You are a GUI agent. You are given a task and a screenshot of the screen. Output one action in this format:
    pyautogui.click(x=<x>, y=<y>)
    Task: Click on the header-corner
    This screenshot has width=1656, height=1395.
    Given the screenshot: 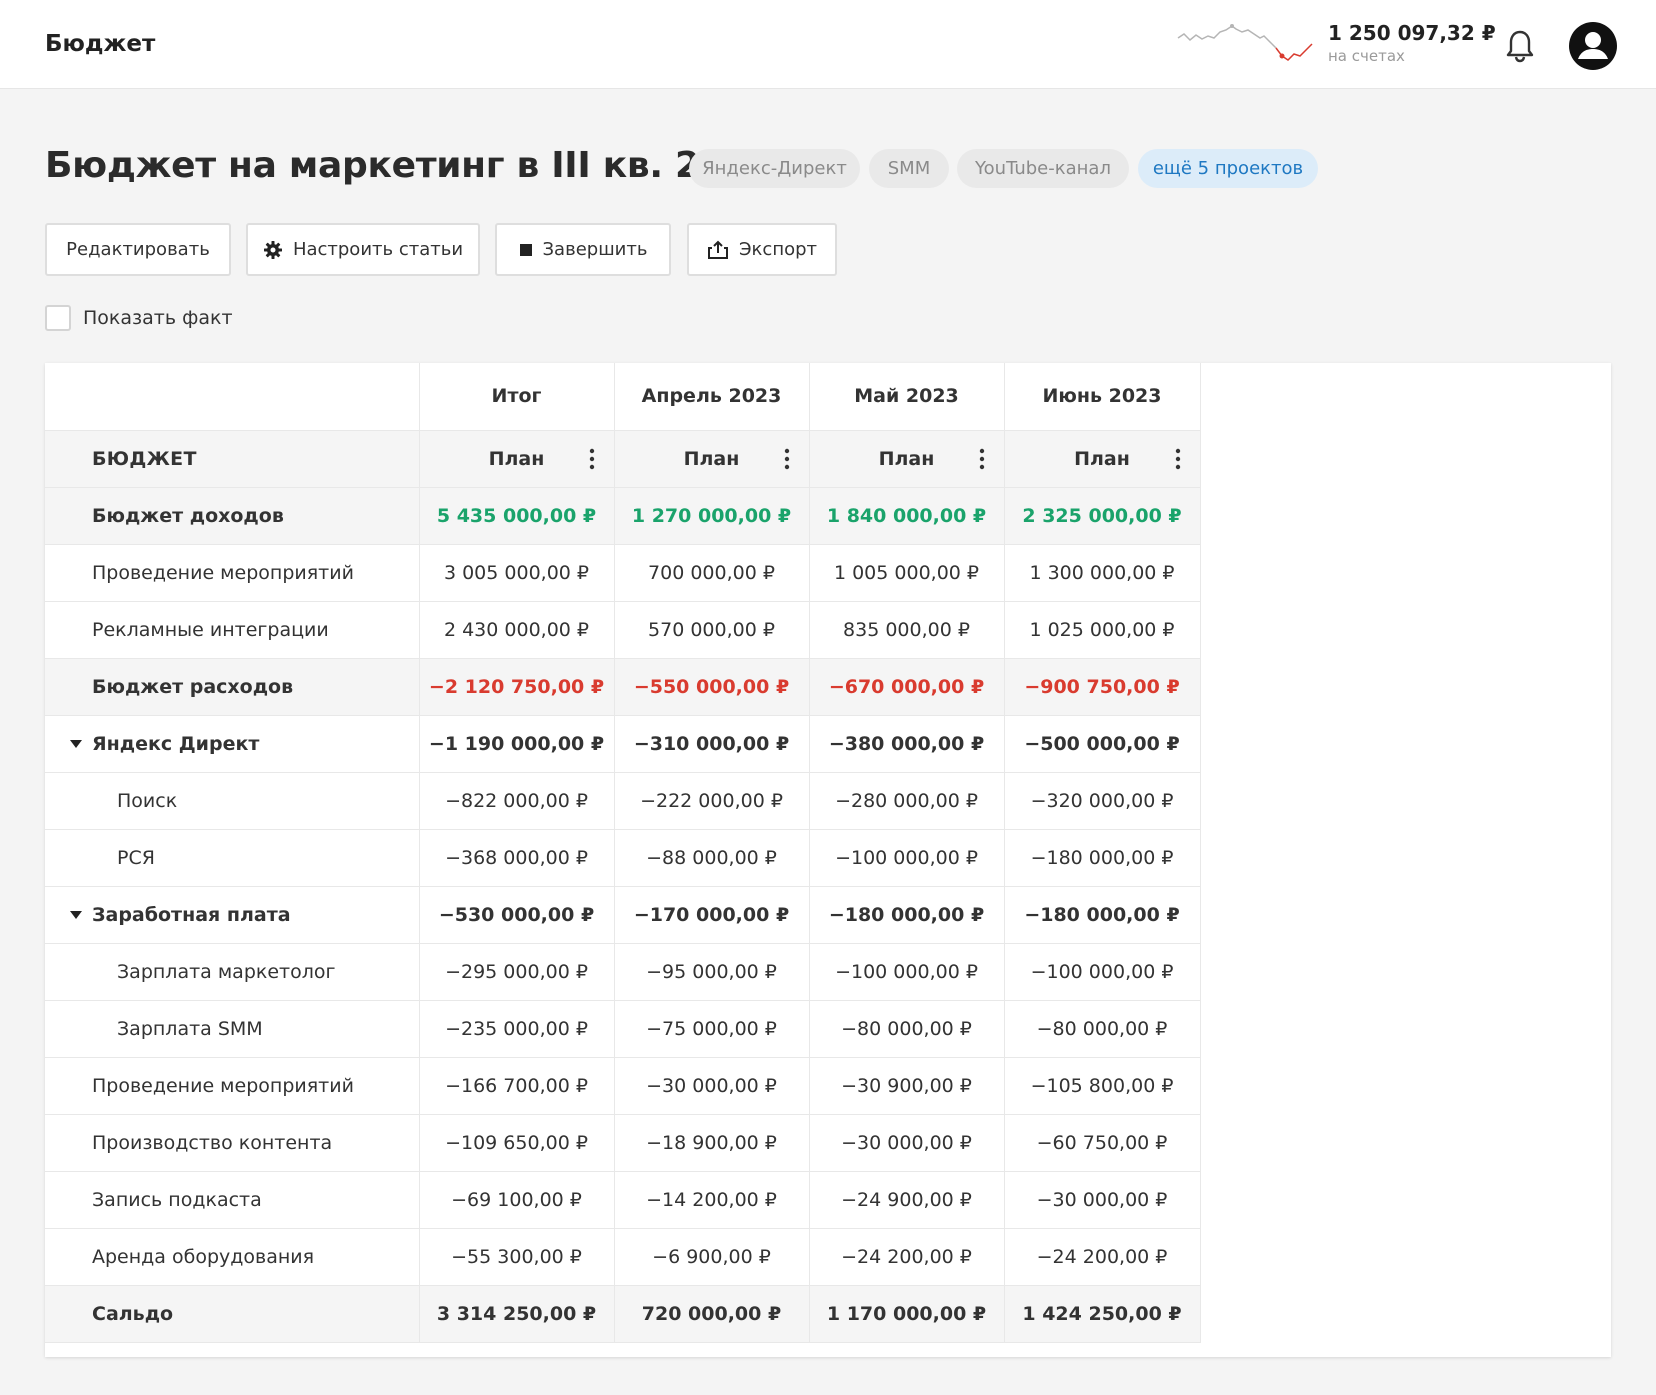 What is the action you would take?
    pyautogui.click(x=232, y=397)
    